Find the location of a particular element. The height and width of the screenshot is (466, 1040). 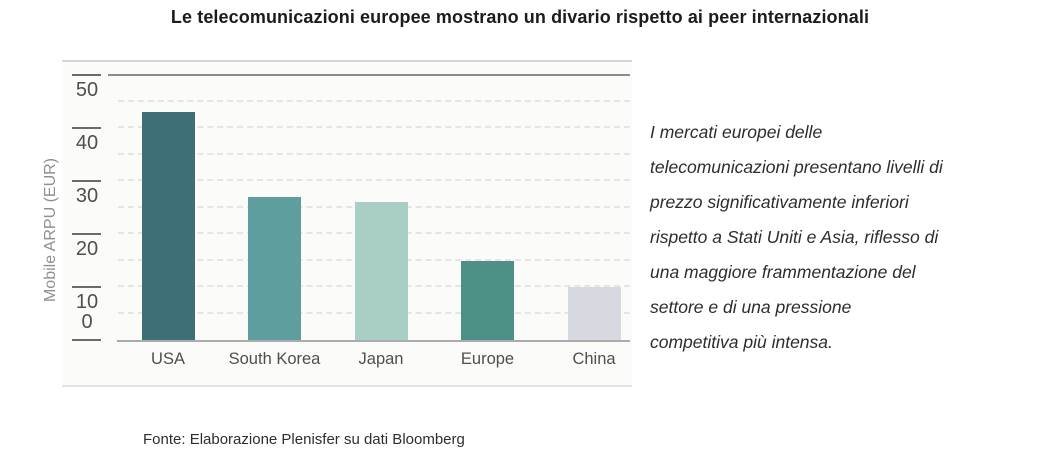

bar-europe is located at coordinates (487, 300).